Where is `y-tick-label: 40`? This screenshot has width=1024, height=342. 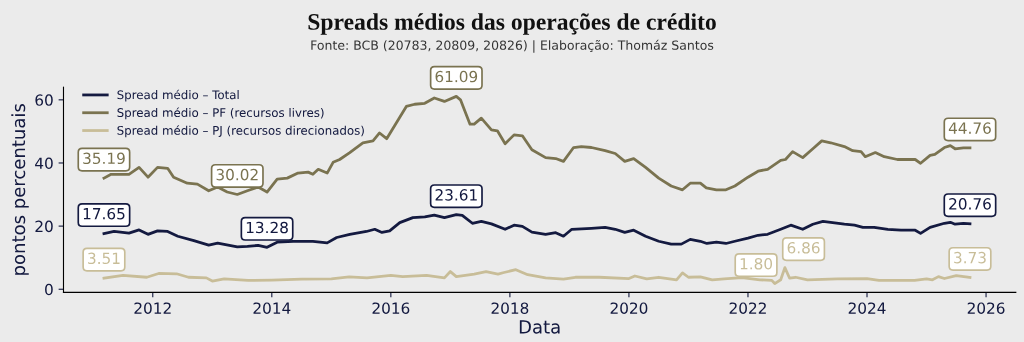
y-tick-label: 40 is located at coordinates (44, 163).